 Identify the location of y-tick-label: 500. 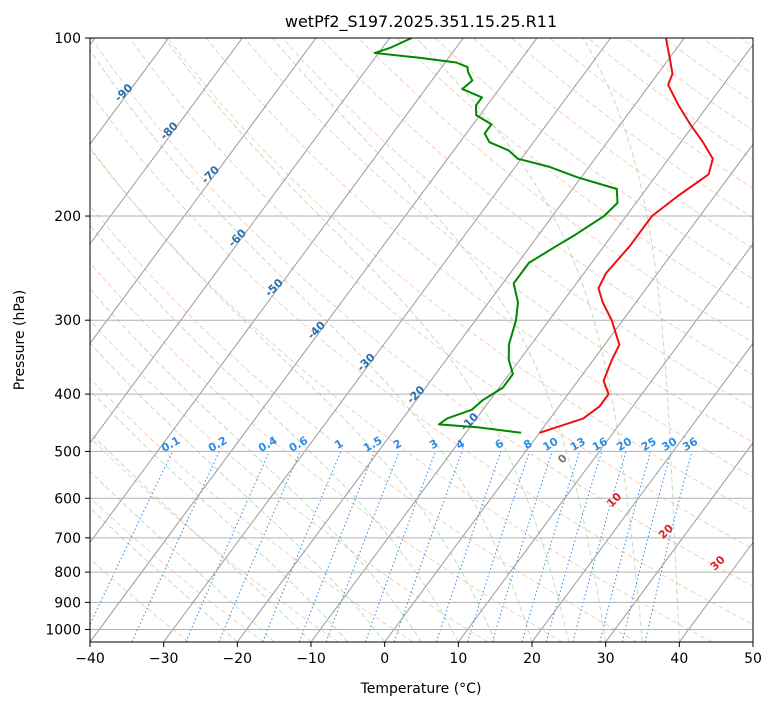
(67, 452).